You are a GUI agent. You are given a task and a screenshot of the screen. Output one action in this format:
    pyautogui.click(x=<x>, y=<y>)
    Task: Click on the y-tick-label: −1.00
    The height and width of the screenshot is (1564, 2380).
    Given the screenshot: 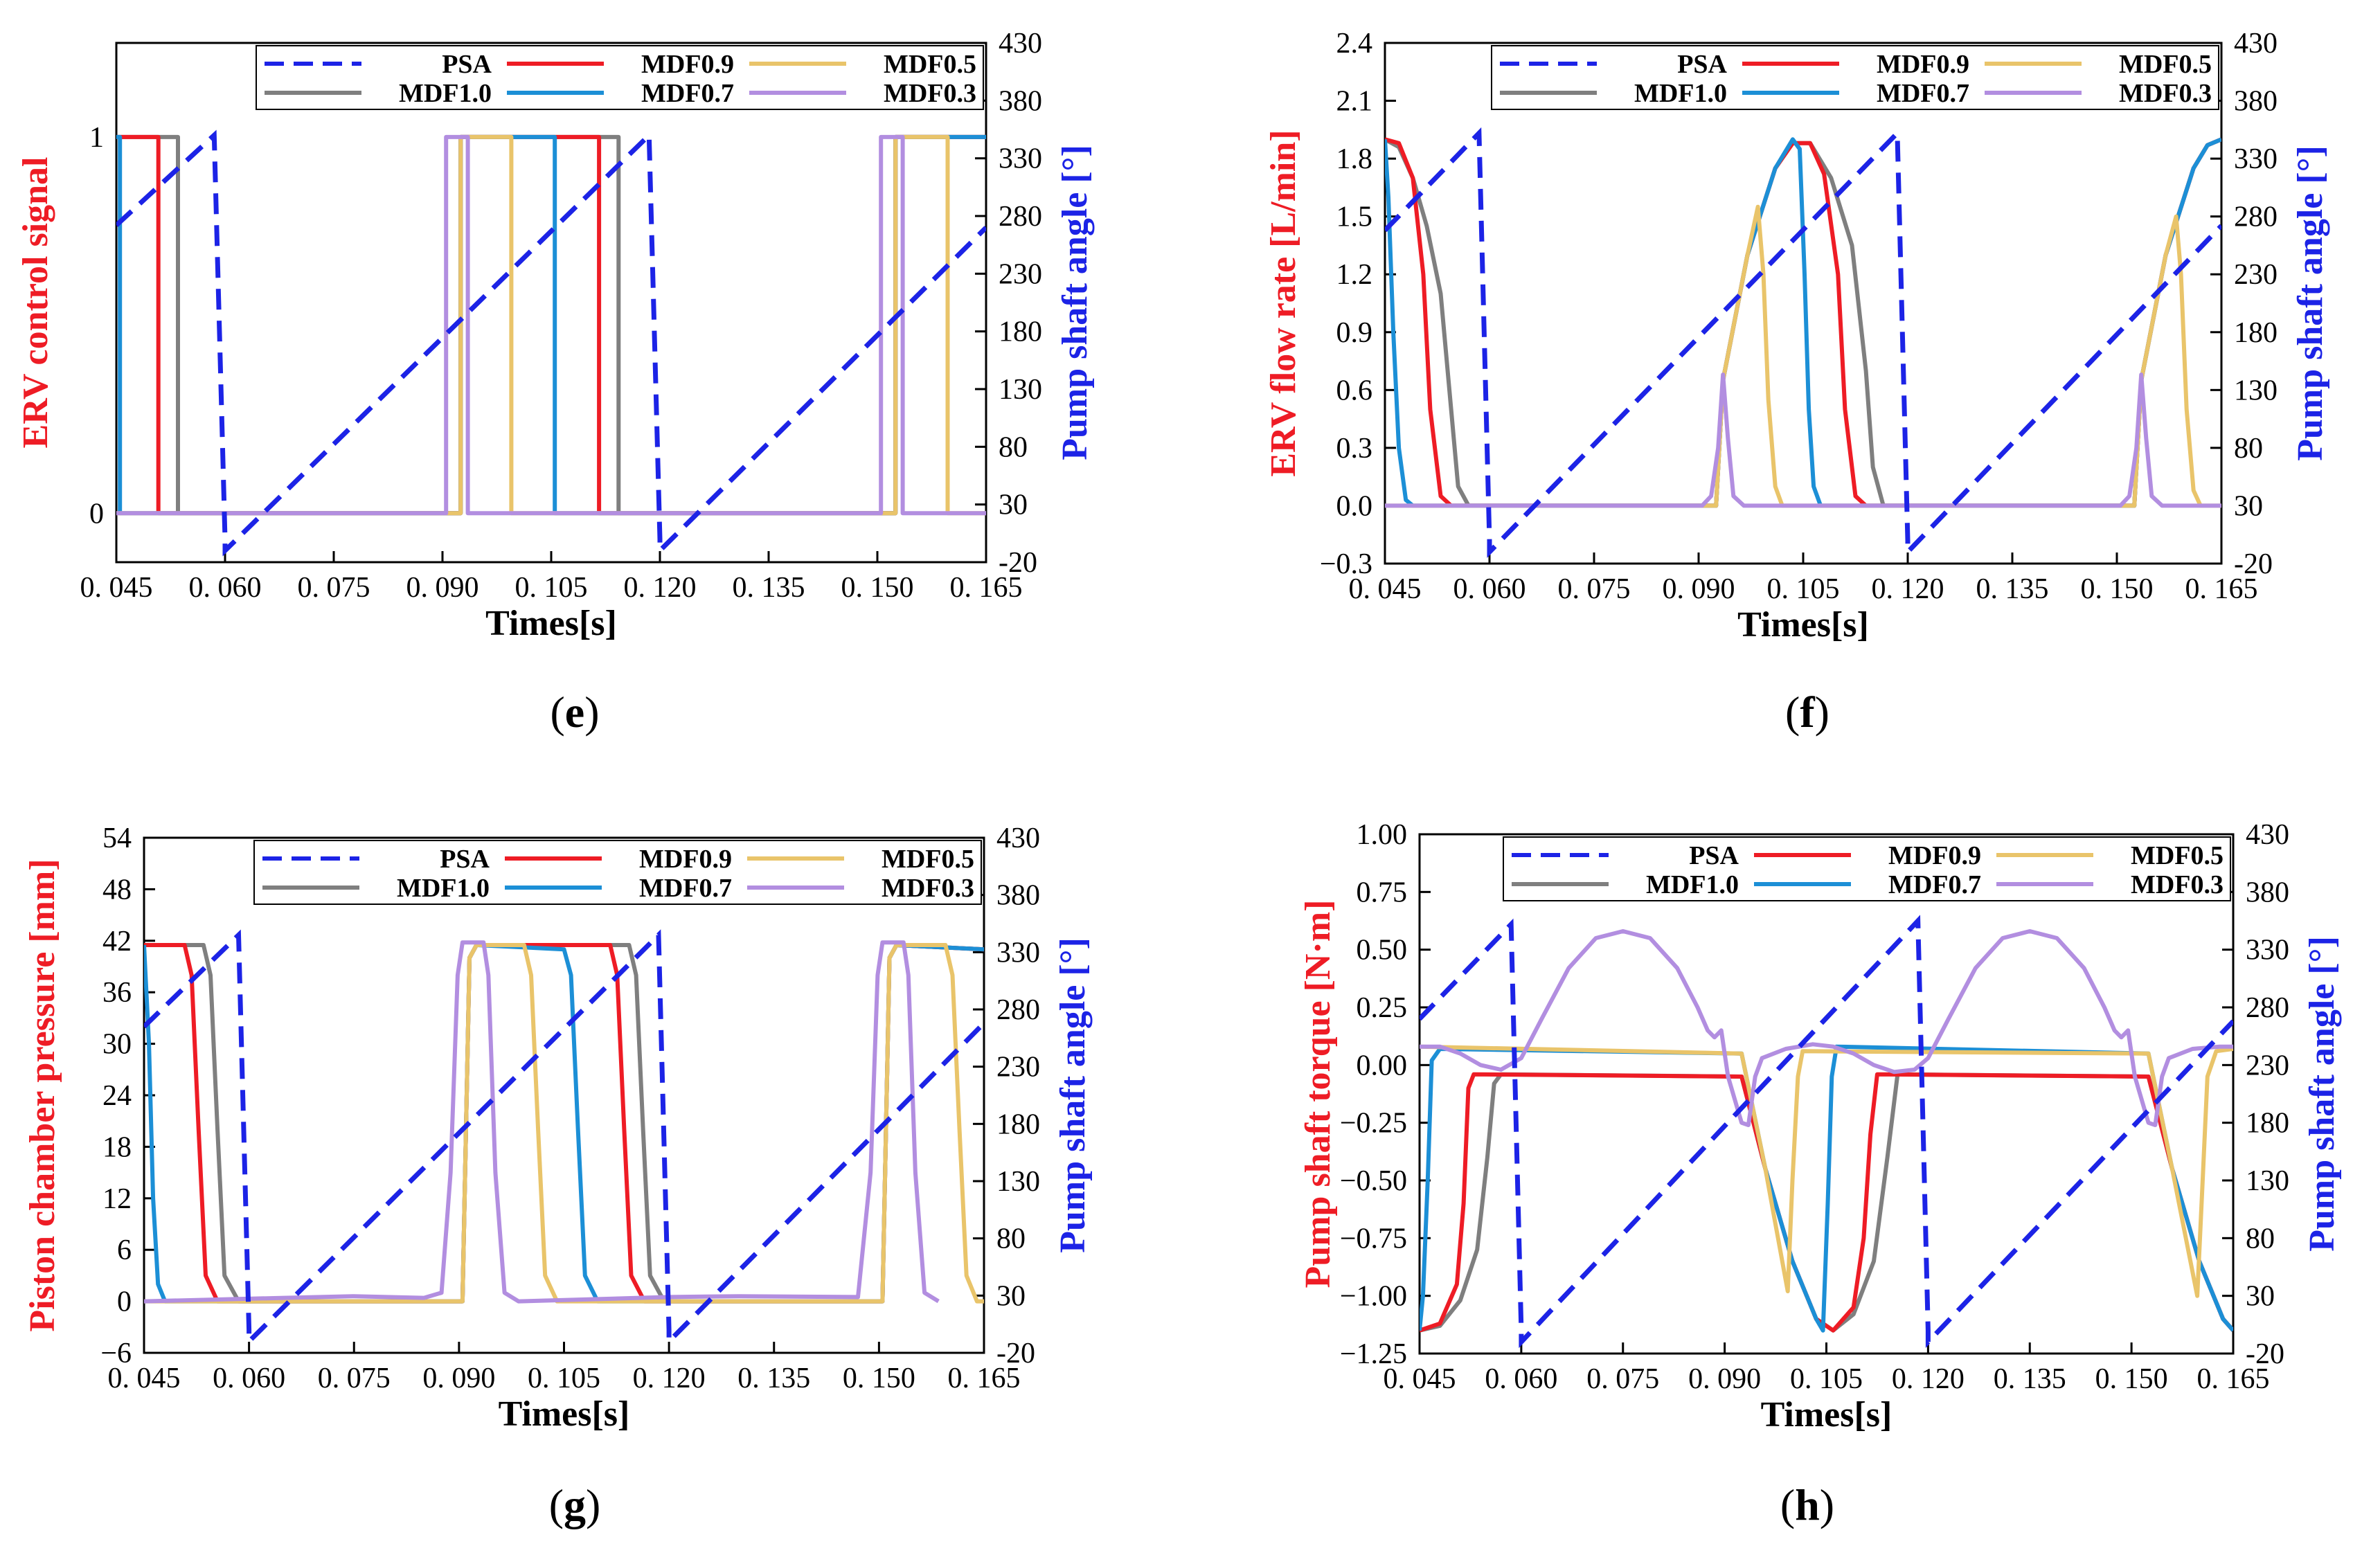 What is the action you would take?
    pyautogui.click(x=1373, y=1297)
    